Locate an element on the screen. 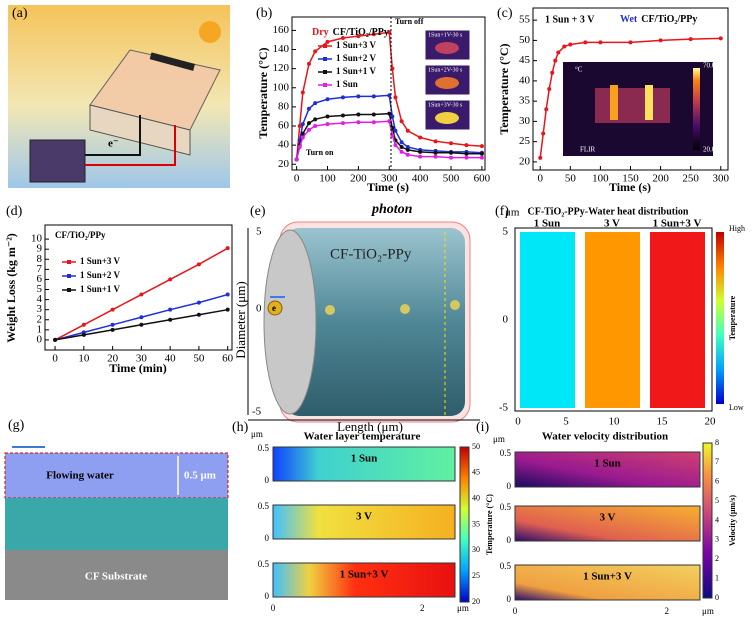 This screenshot has width=753, height=627. colorbar-tick: 20 is located at coordinates (476, 601).